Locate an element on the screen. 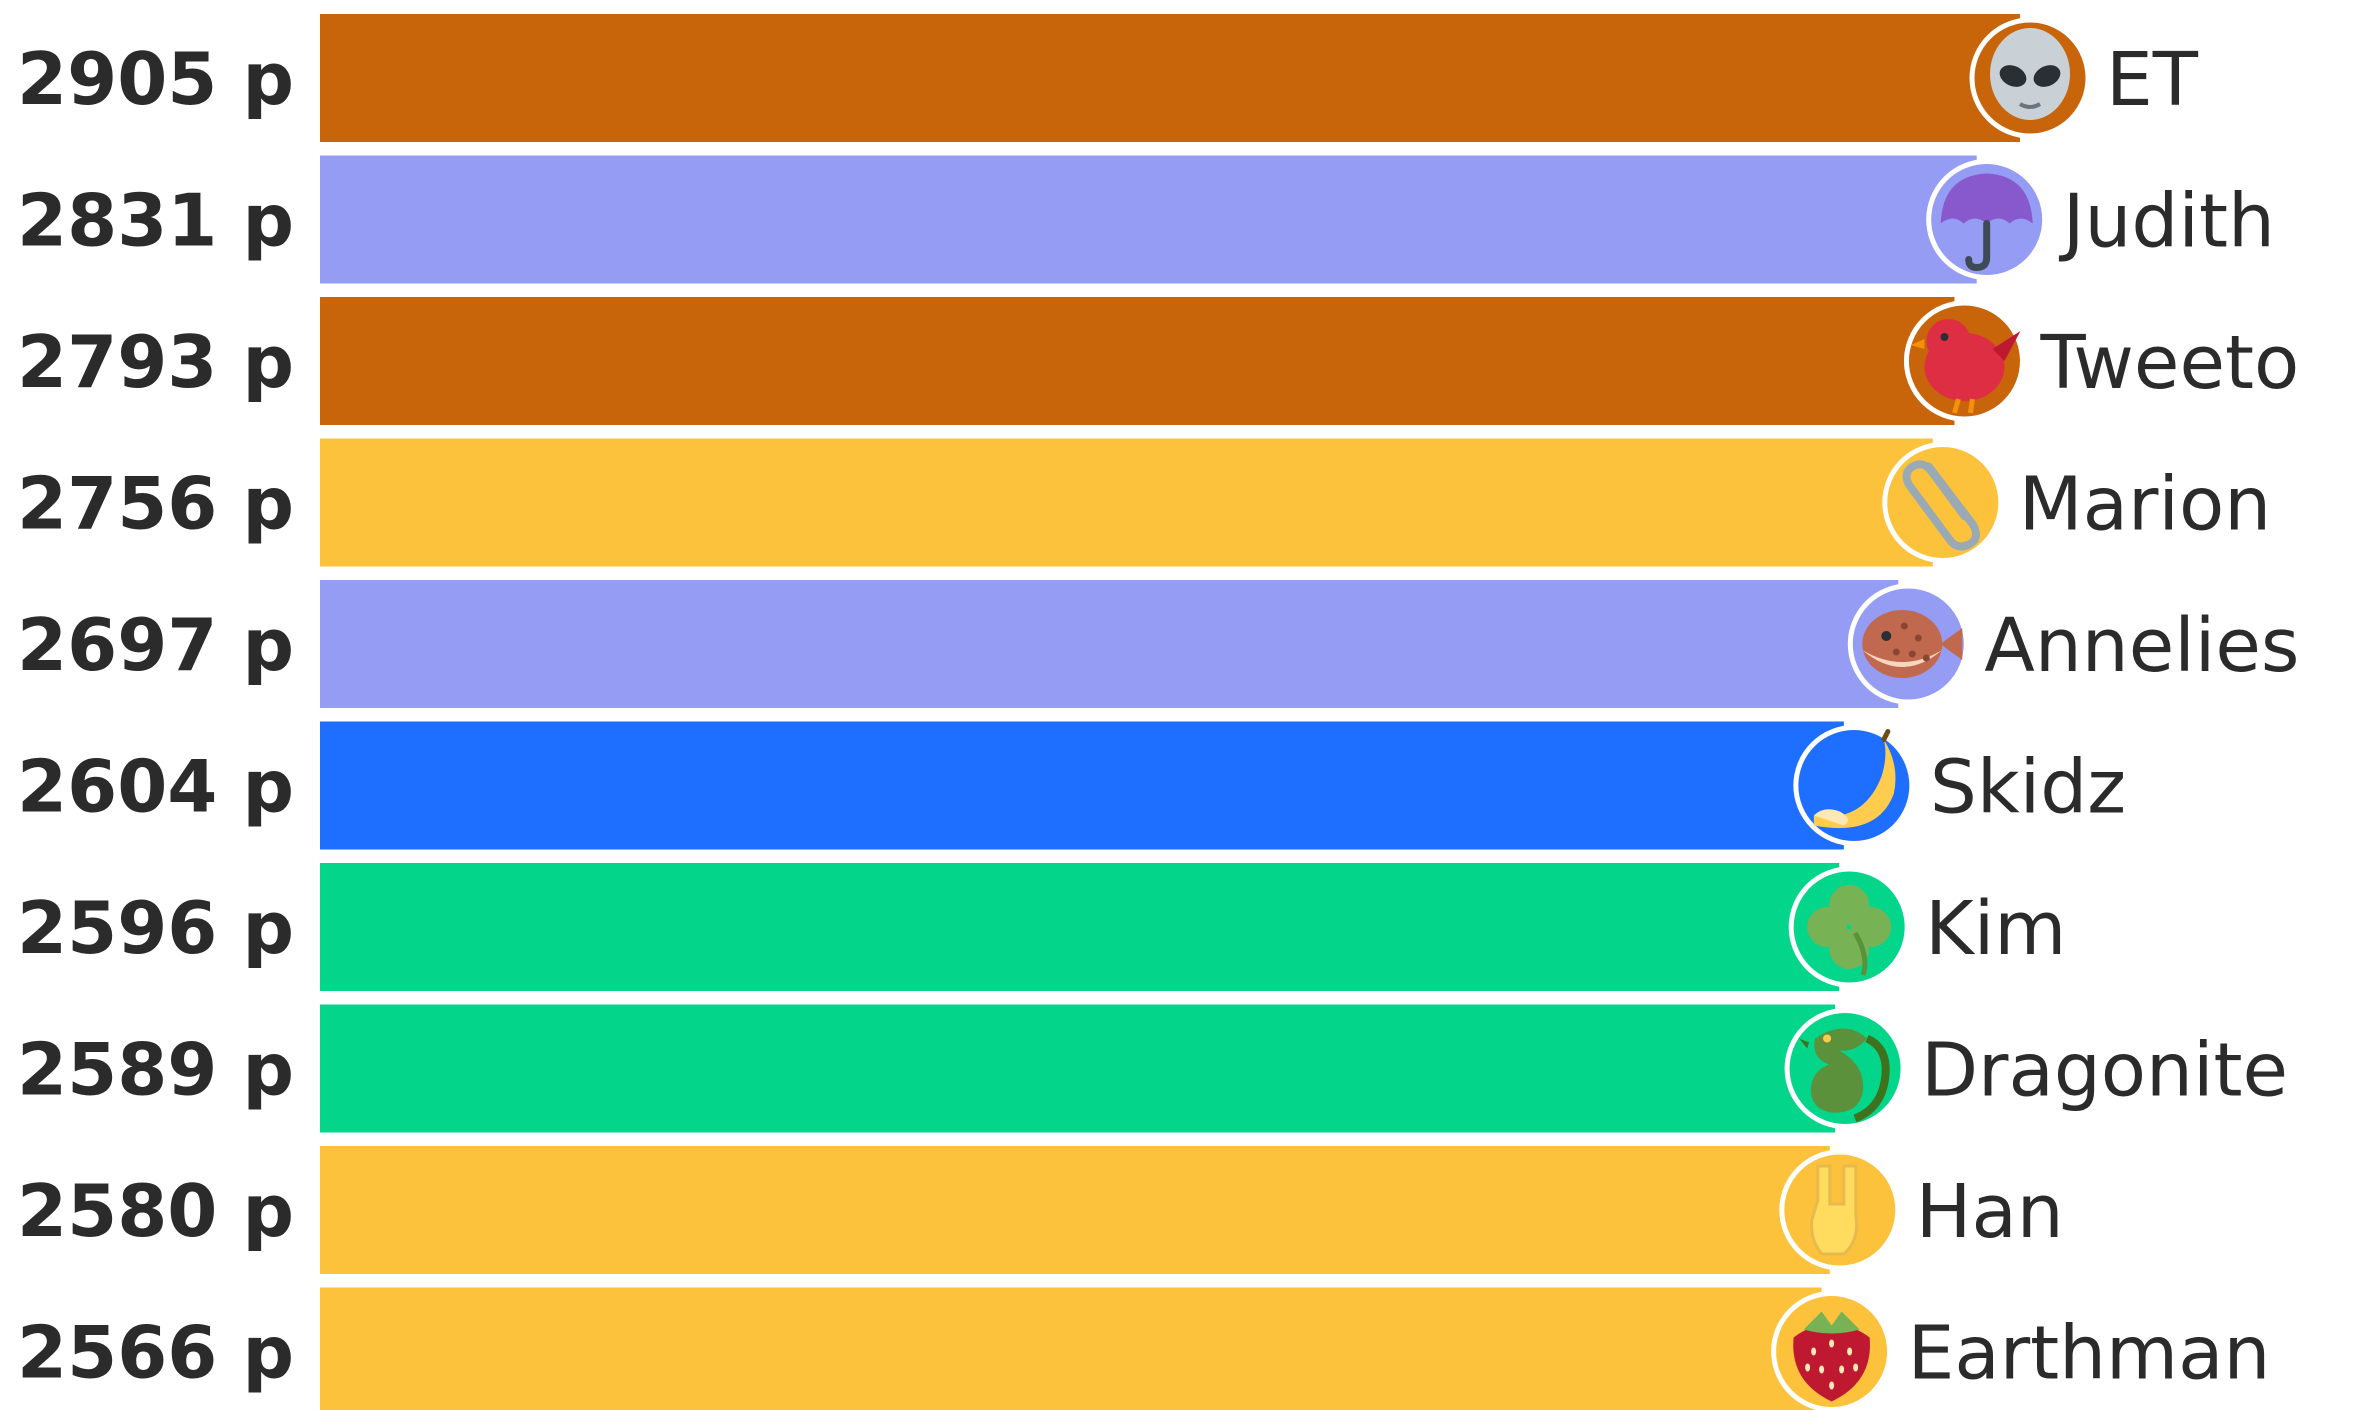 The width and height of the screenshot is (2355, 1410). strawberry-icon is located at coordinates (1831, 1356).